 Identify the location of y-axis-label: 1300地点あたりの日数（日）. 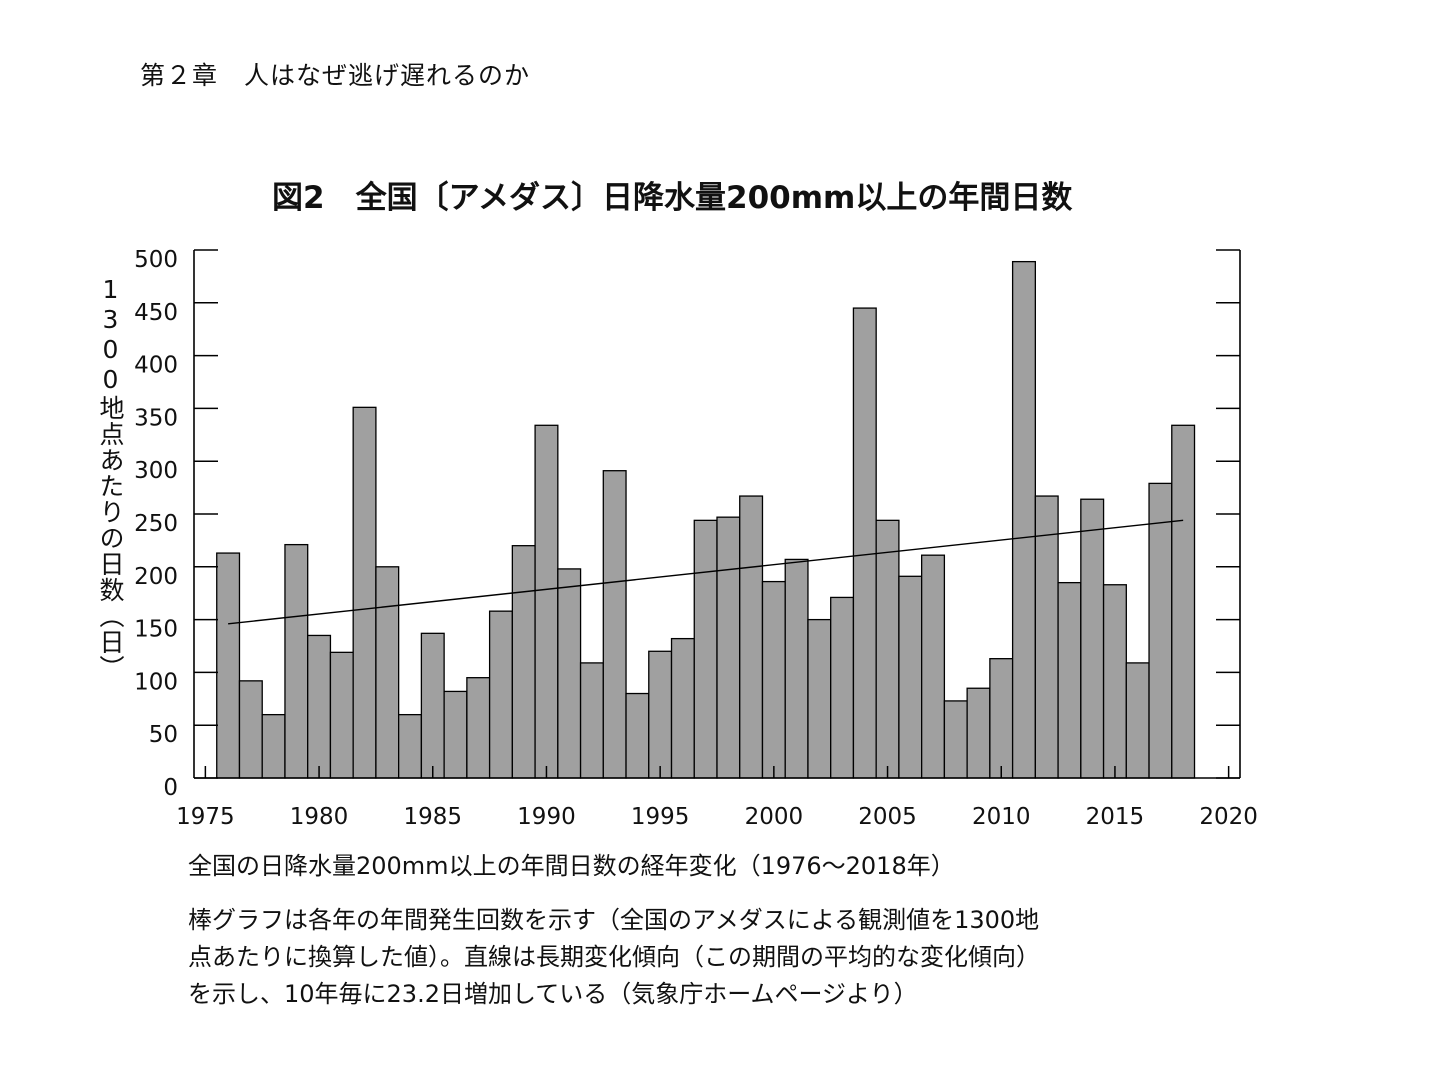
(110, 478).